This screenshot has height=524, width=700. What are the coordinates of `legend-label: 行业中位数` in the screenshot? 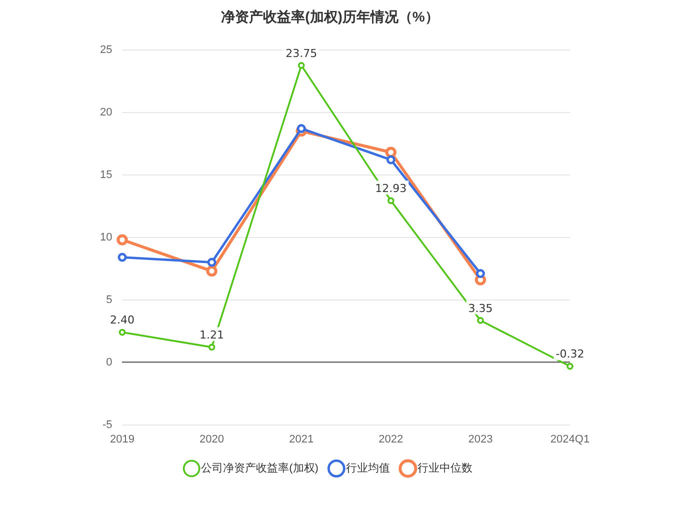 It's located at (444, 468).